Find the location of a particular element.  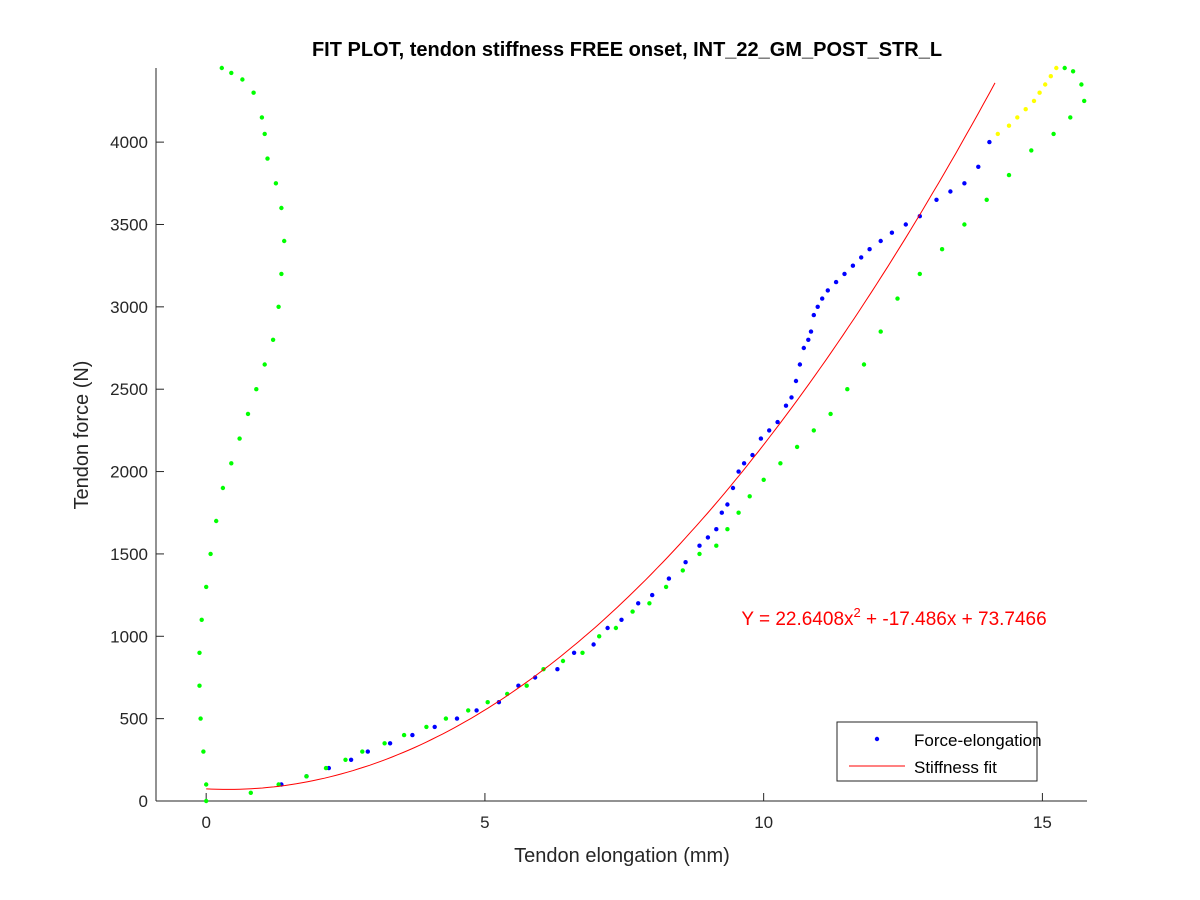

legend-label-force-elongation: Force-elongation is located at coordinates (978, 740).